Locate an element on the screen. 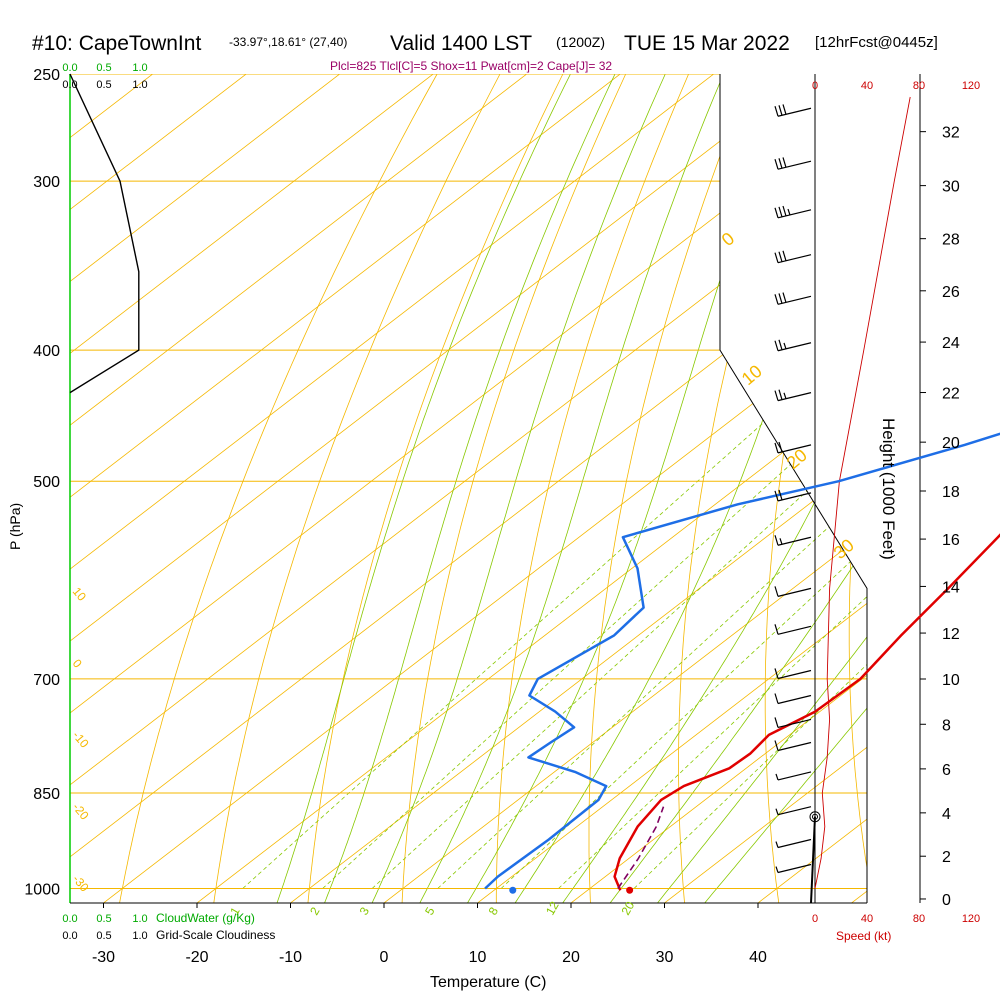 The height and width of the screenshot is (1000, 1000). speed-tick-top: 80 is located at coordinates (919, 86).